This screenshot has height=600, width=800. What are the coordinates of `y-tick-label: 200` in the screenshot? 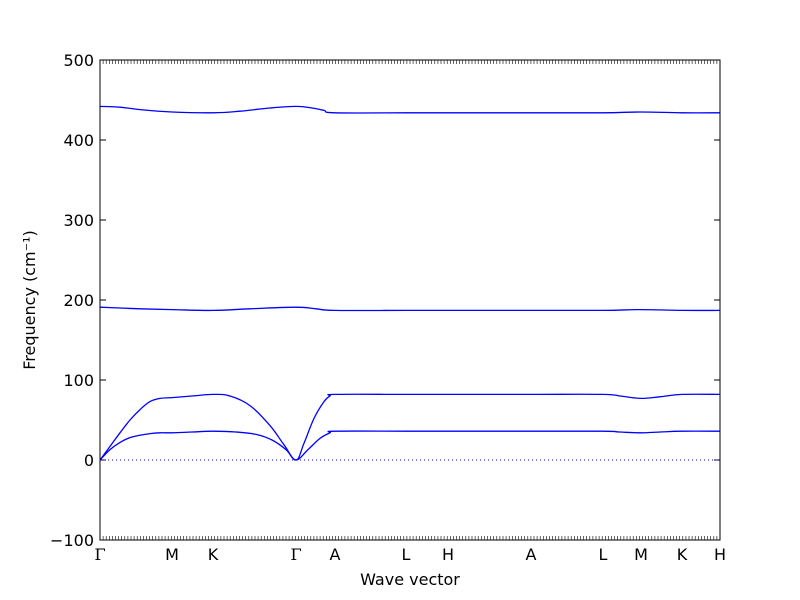 It's located at (78, 300).